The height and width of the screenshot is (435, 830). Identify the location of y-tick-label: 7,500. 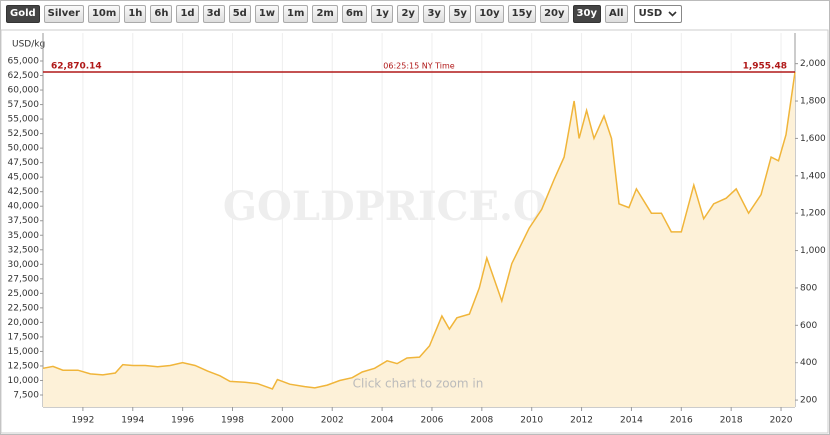
(26, 395).